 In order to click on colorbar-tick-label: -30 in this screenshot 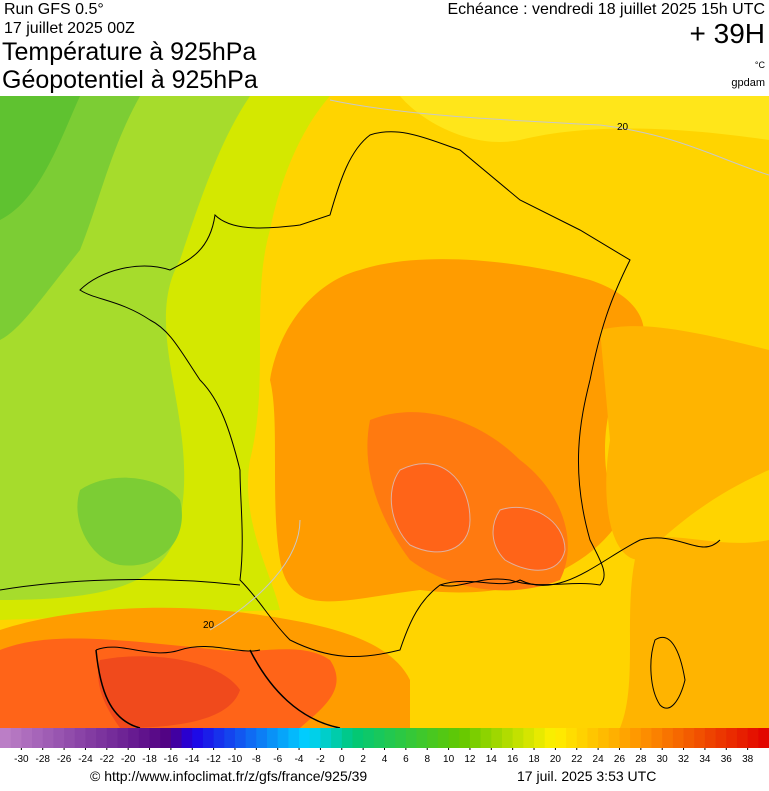, I will do `click(21, 759)`.